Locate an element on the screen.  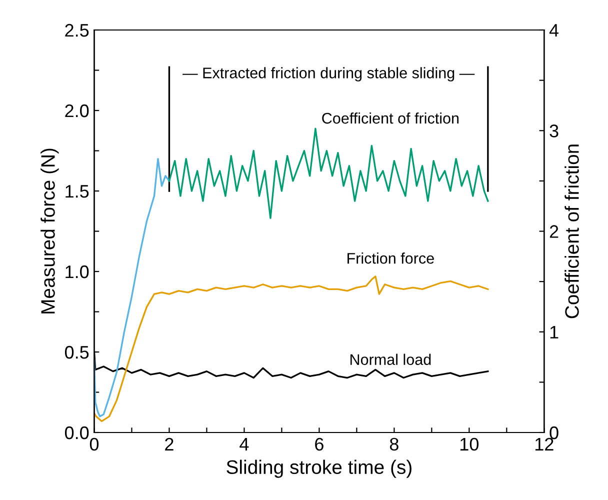
y-tick-label: 0.5 is located at coordinates (76, 352).